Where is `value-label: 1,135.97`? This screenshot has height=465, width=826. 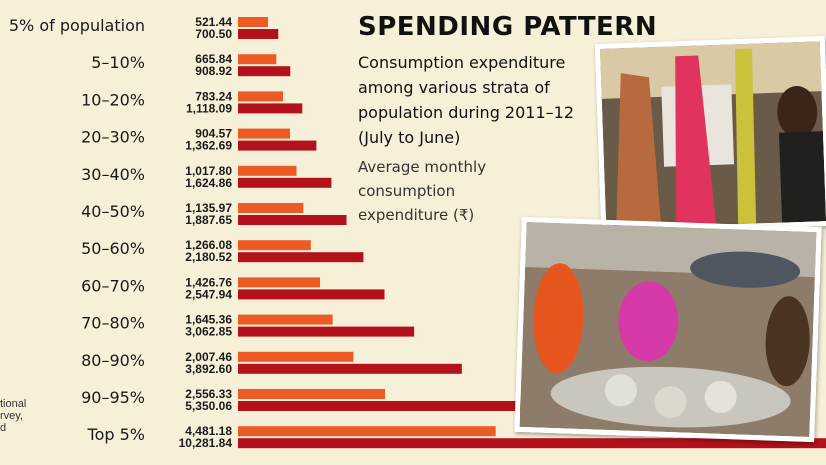
value-label: 1,135.97 is located at coordinates (208, 208).